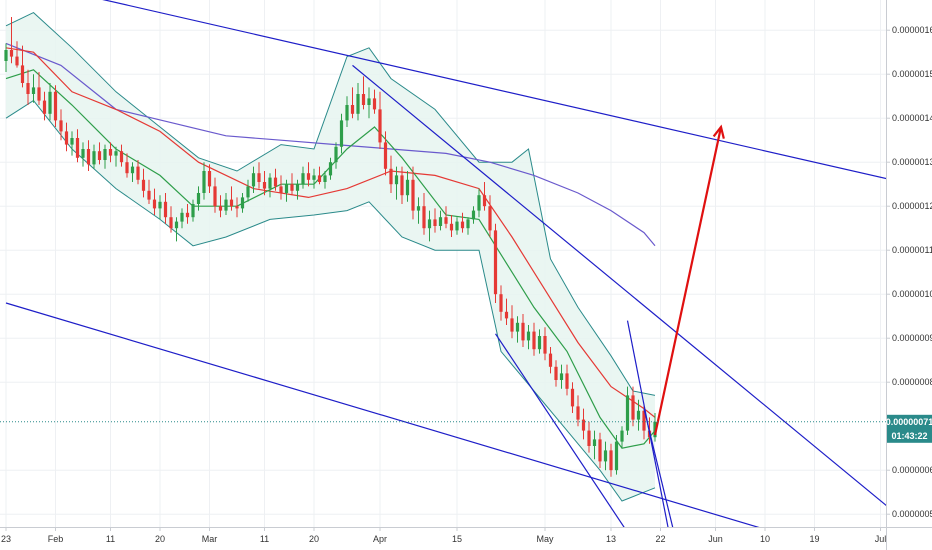  I want to click on trendline, so click(658, 467).